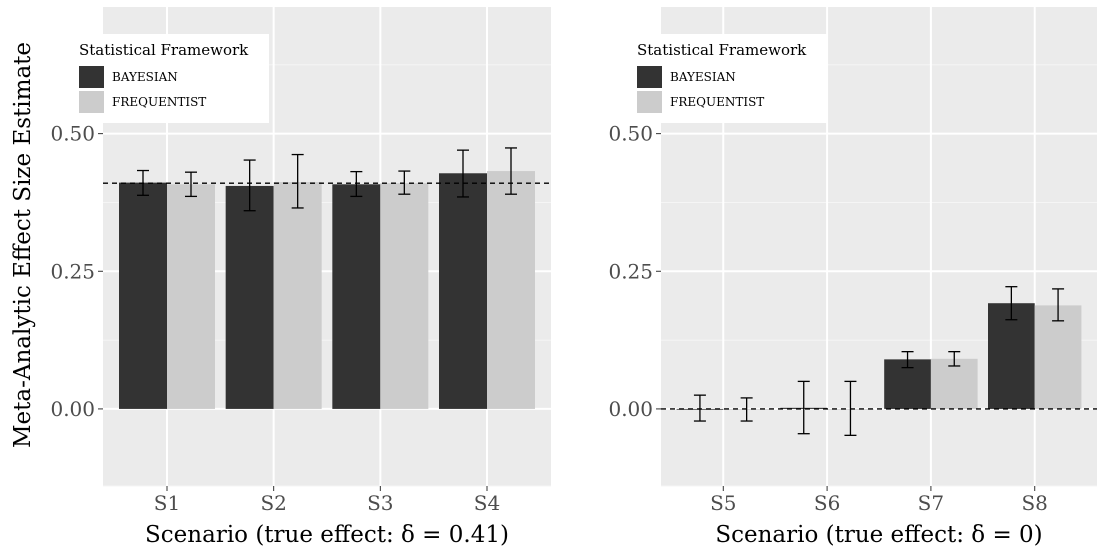 The width and height of the screenshot is (1101, 549). Describe the element at coordinates (273, 503) in the screenshot. I see `x-tick-label: S2` at that location.